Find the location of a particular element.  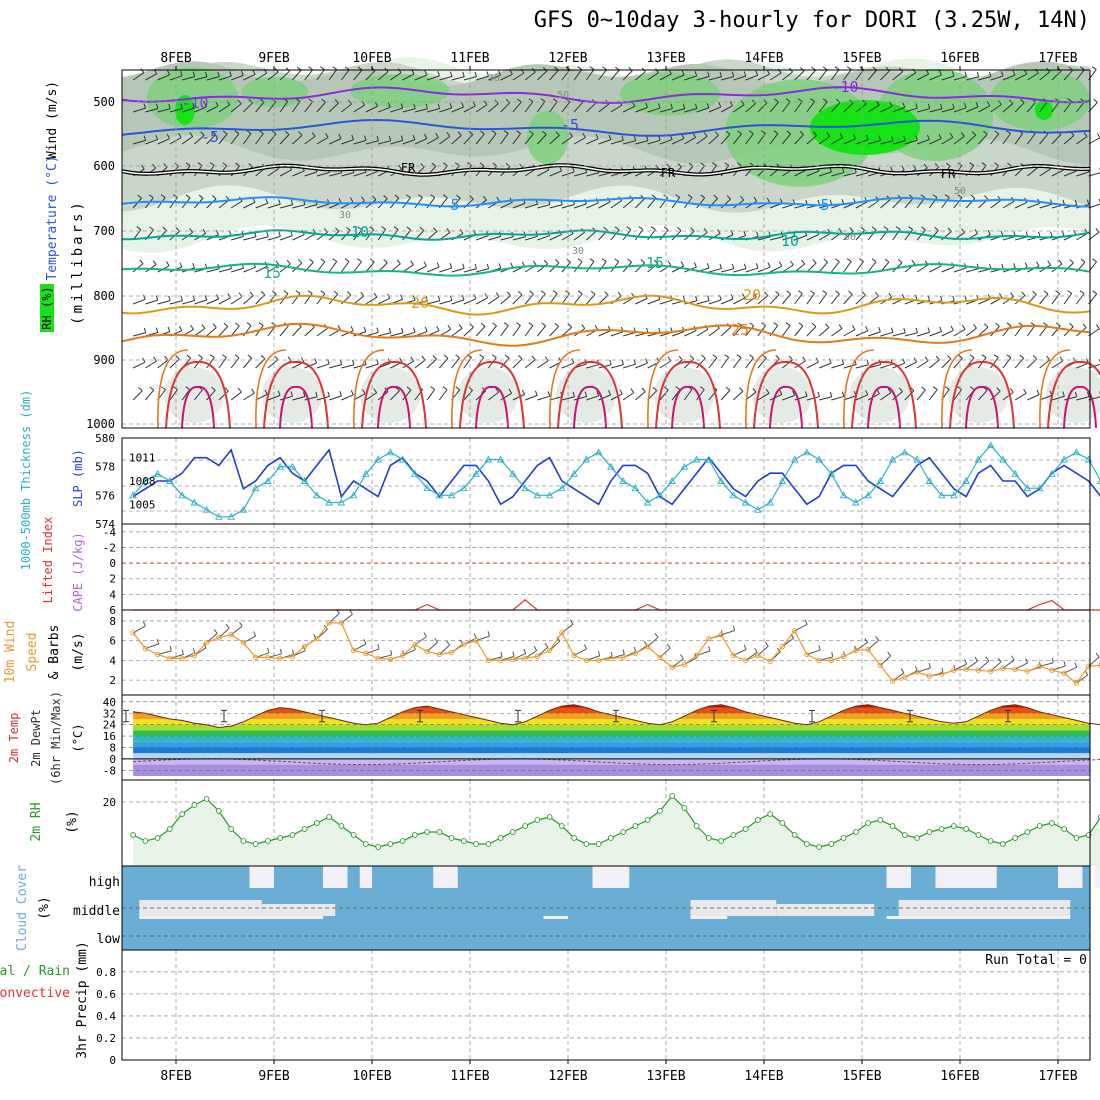

lifted-line is located at coordinates (616, 605).